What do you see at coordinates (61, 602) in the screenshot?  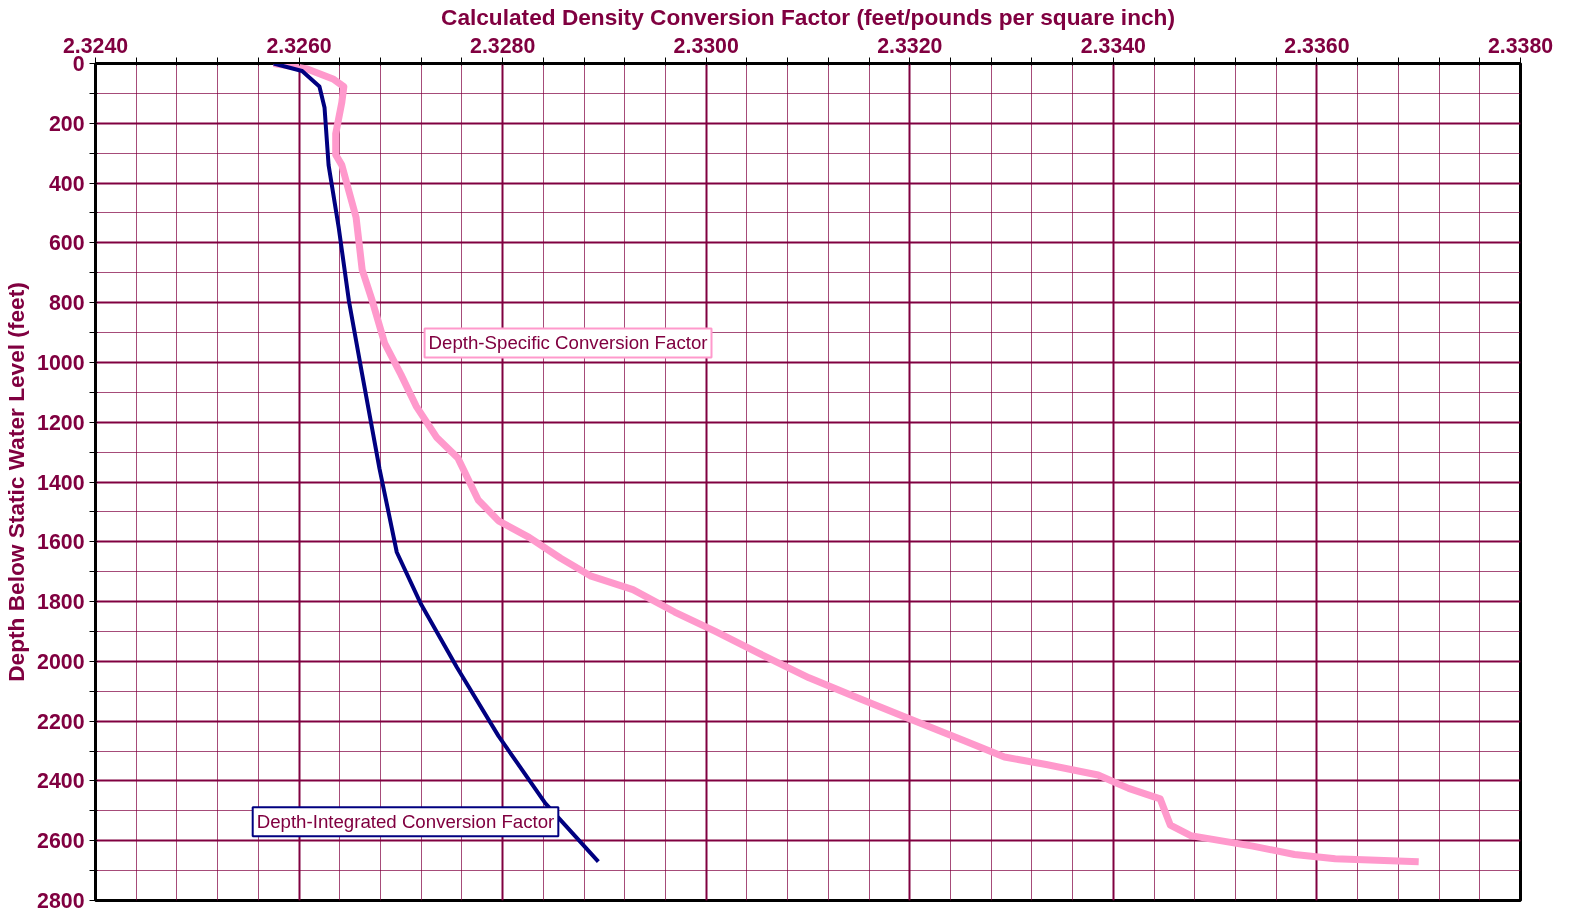 I see `y-tick-label: 1800` at bounding box center [61, 602].